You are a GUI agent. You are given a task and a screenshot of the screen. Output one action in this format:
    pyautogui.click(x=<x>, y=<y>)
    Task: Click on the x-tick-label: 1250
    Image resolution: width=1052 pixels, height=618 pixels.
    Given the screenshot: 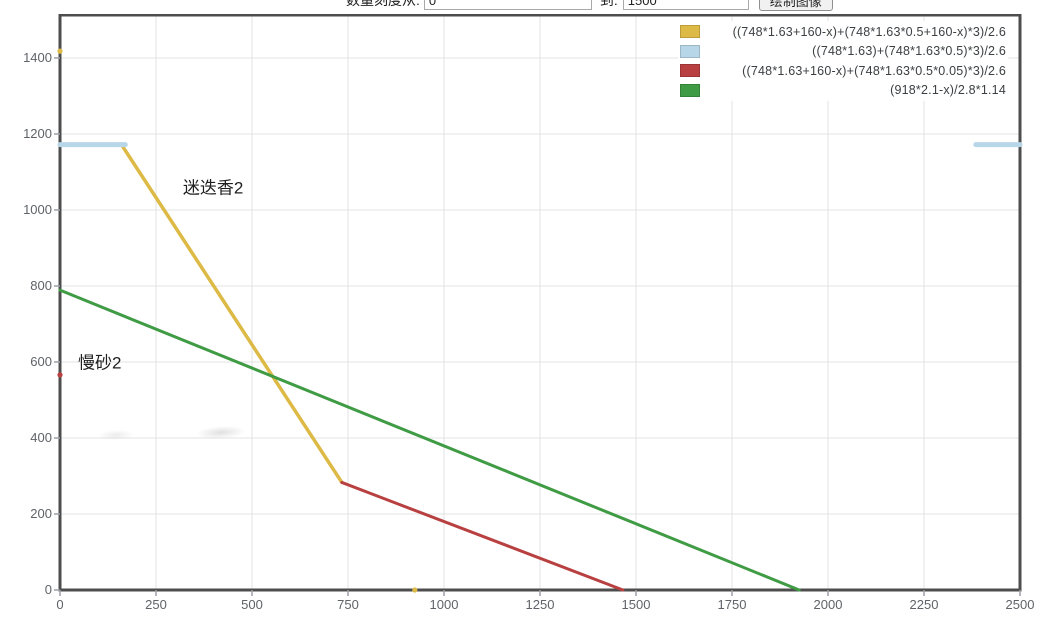 What is the action you would take?
    pyautogui.click(x=540, y=604)
    